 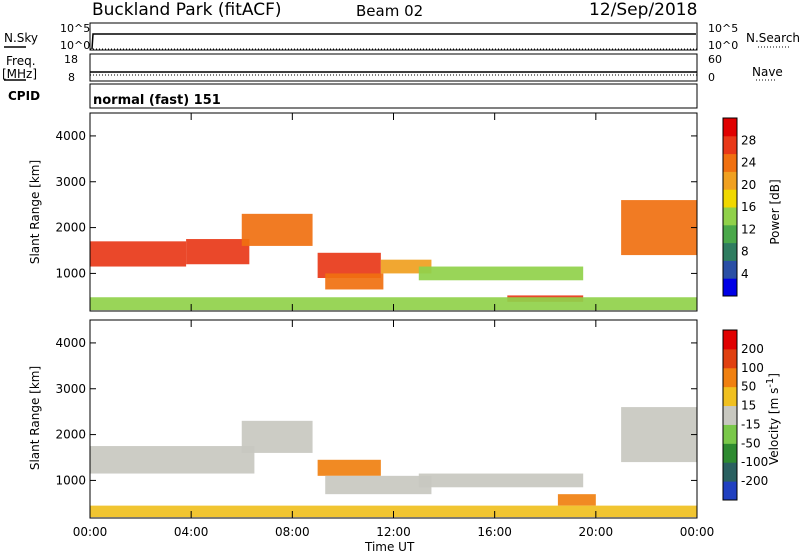 What do you see at coordinates (70, 480) in the screenshot?
I see `velocity-ytick-label: 1000` at bounding box center [70, 480].